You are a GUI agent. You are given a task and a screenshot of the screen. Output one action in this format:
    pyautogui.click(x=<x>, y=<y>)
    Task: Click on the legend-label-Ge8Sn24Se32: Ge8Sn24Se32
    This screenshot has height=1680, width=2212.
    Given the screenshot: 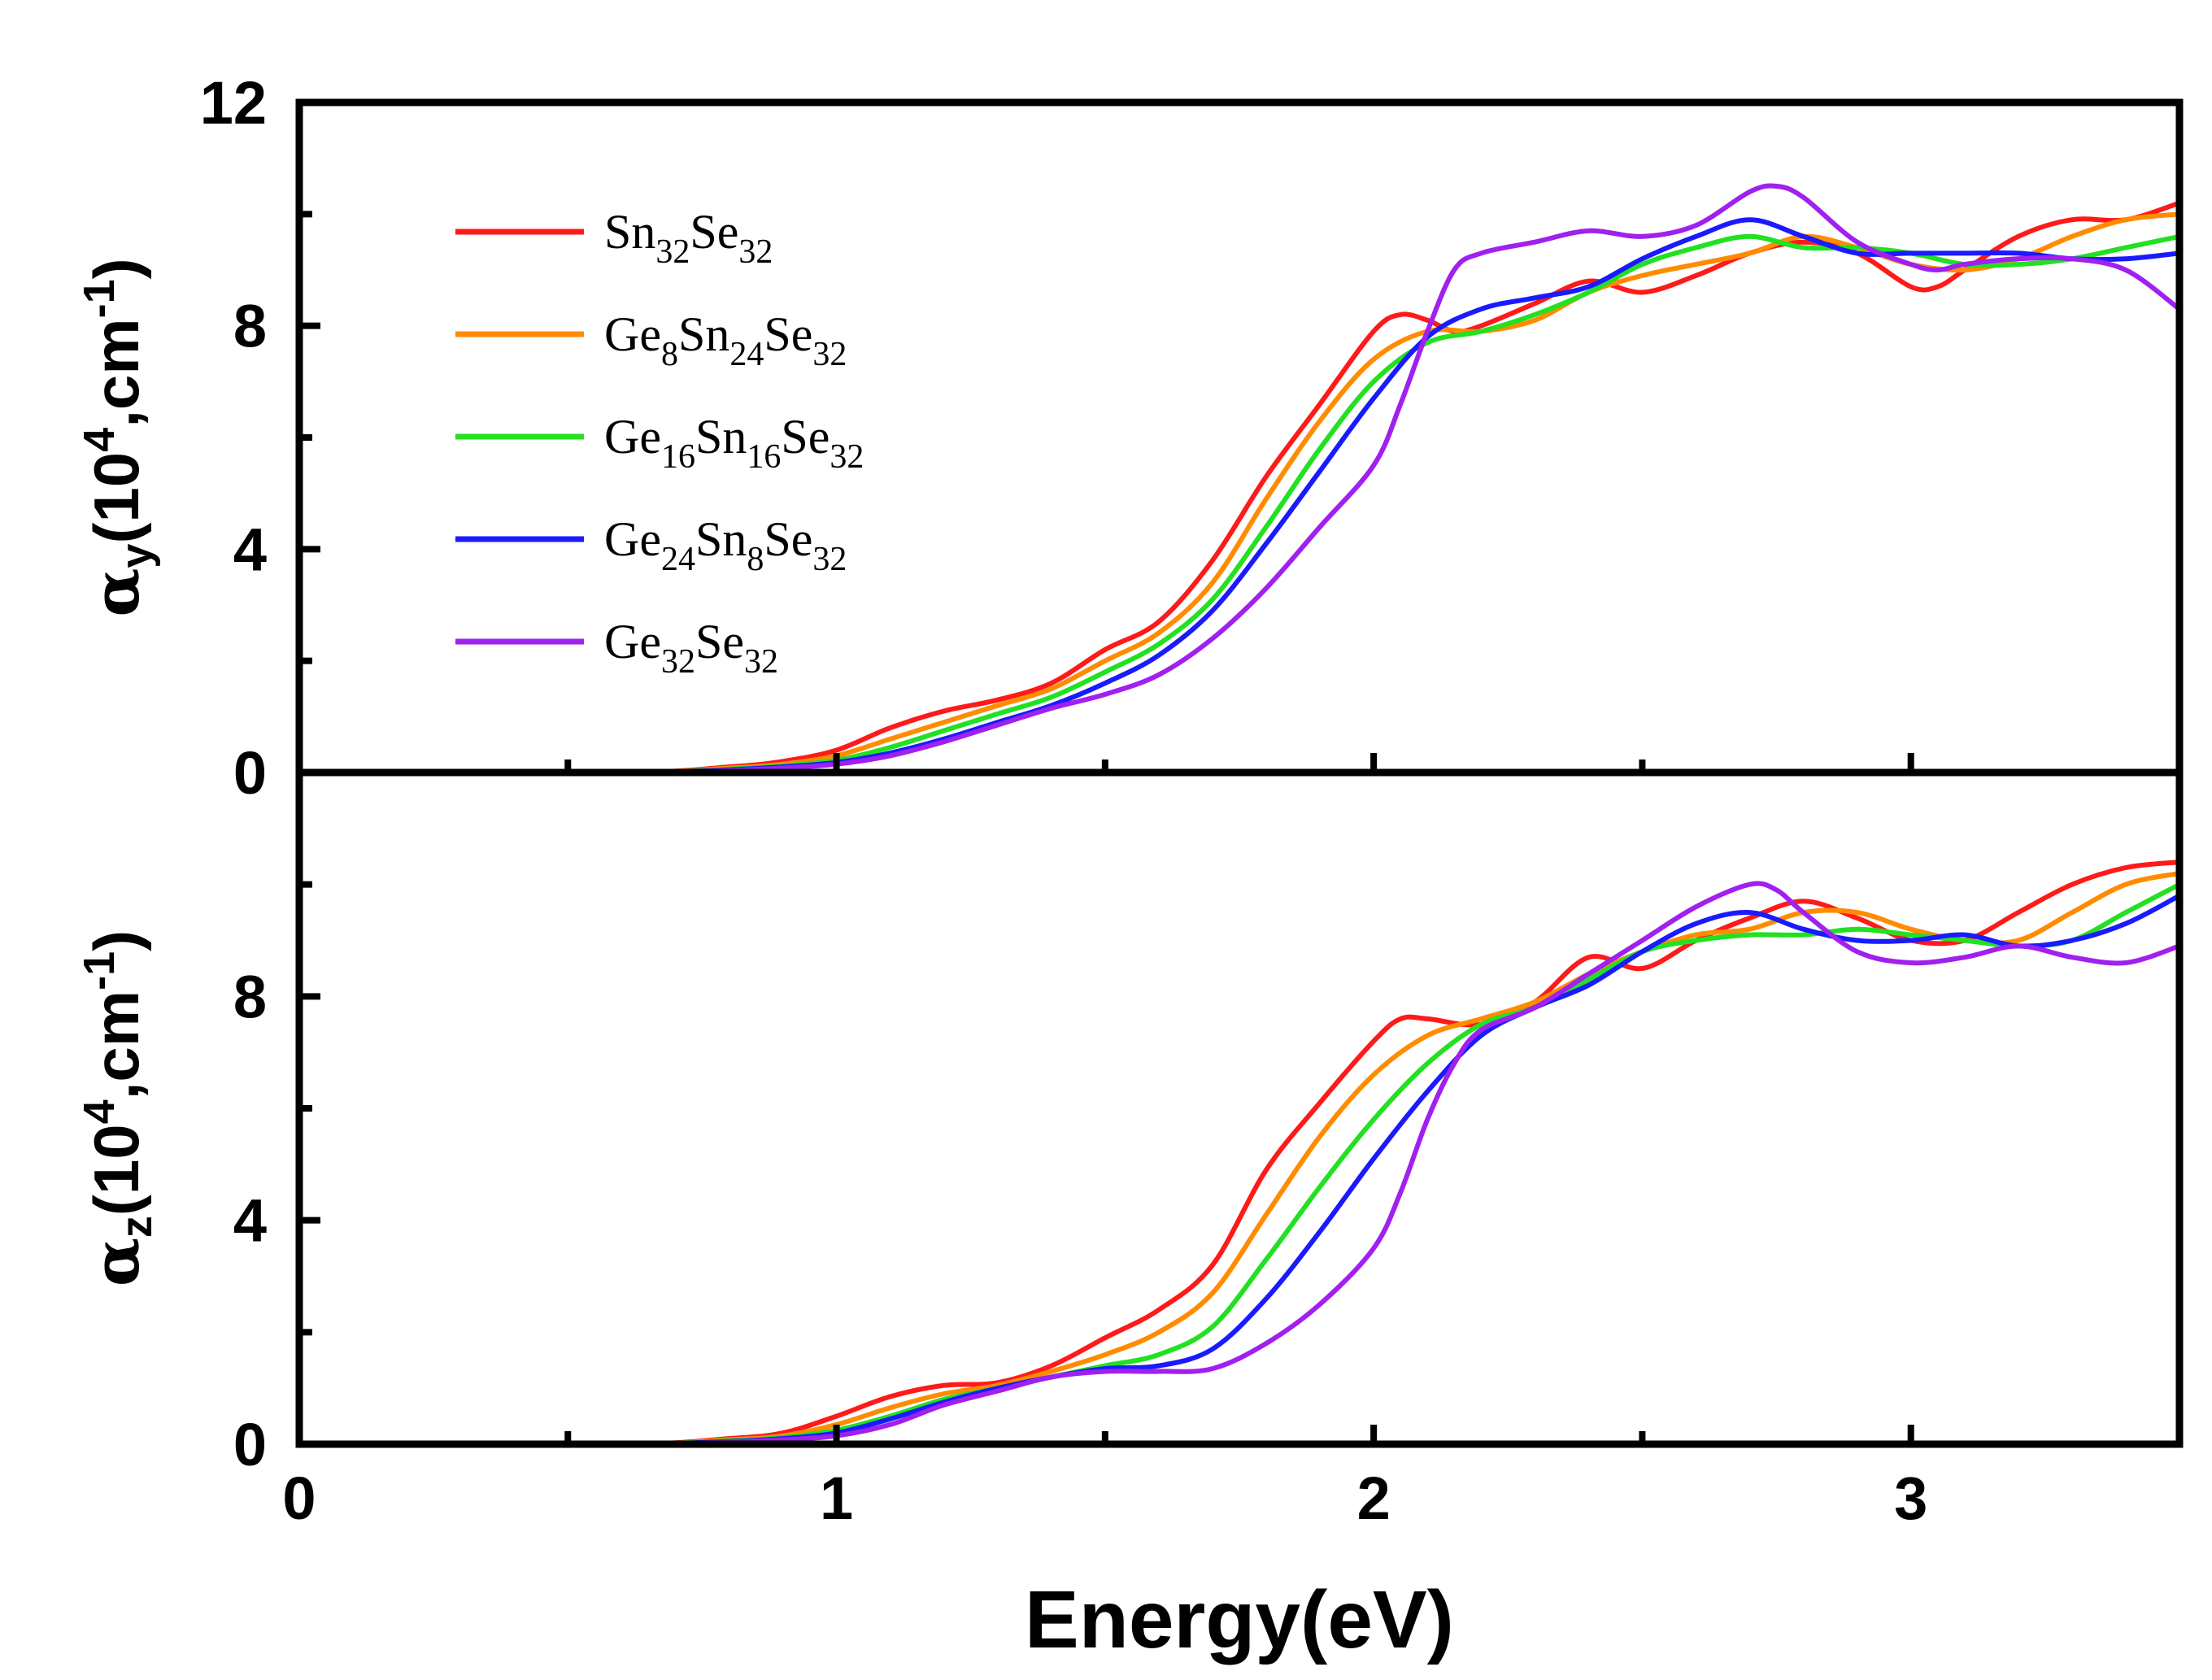 What is the action you would take?
    pyautogui.click(x=725, y=340)
    